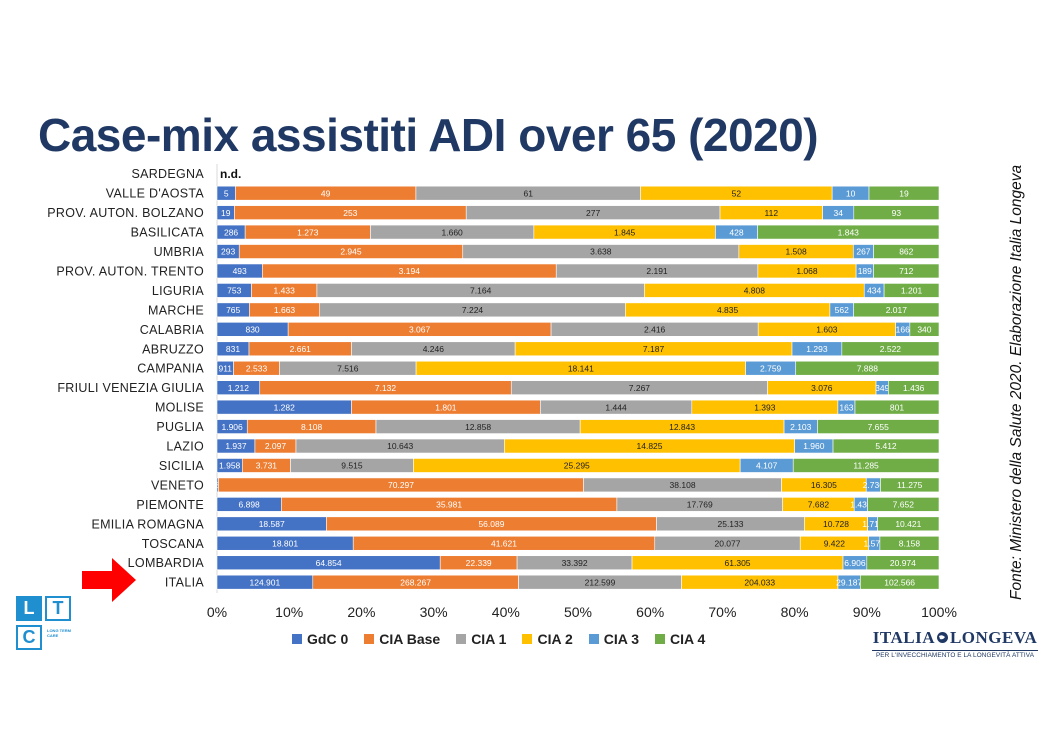  Describe the element at coordinates (819, 505) in the screenshot. I see `bar-value-label: 7.682` at that location.